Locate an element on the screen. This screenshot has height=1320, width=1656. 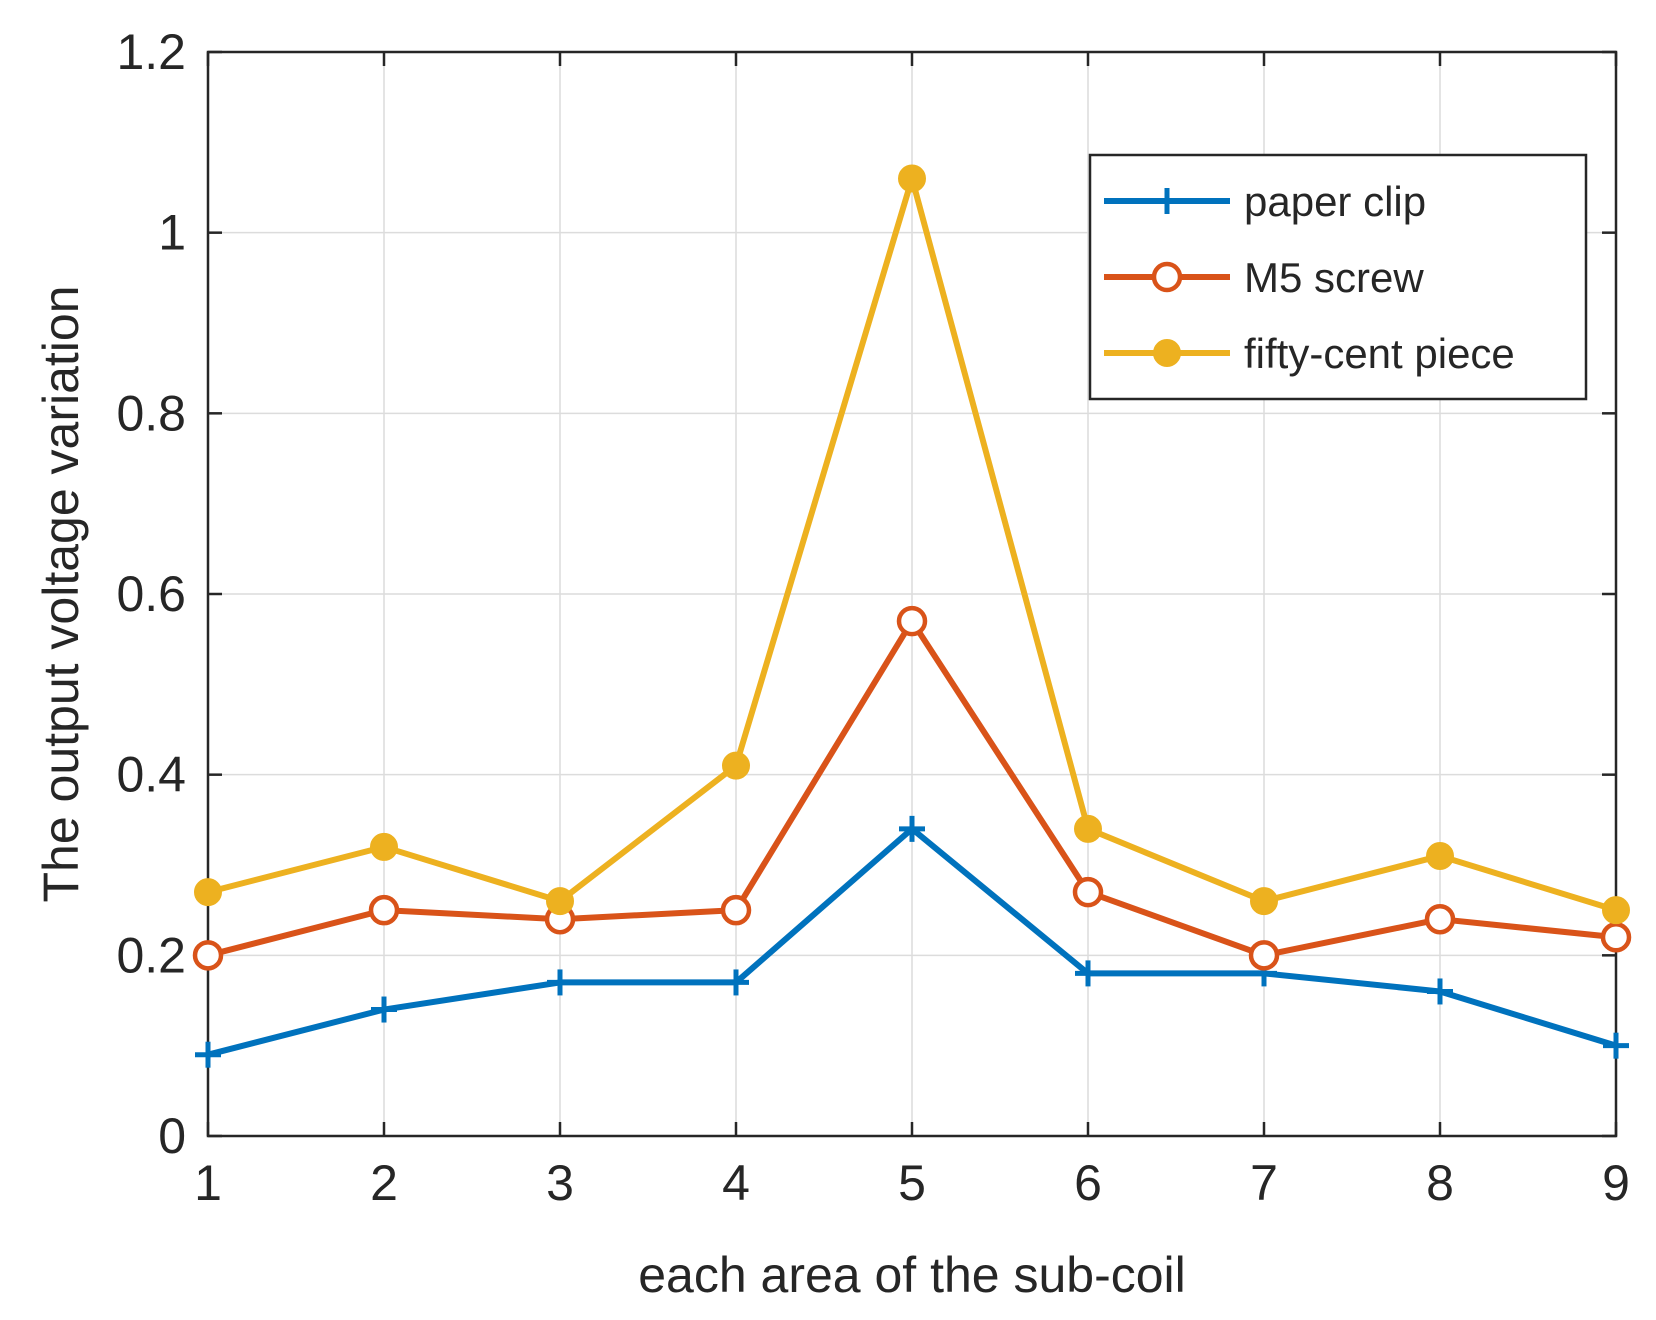
legend-label: paper clip is located at coordinates (1335, 201).